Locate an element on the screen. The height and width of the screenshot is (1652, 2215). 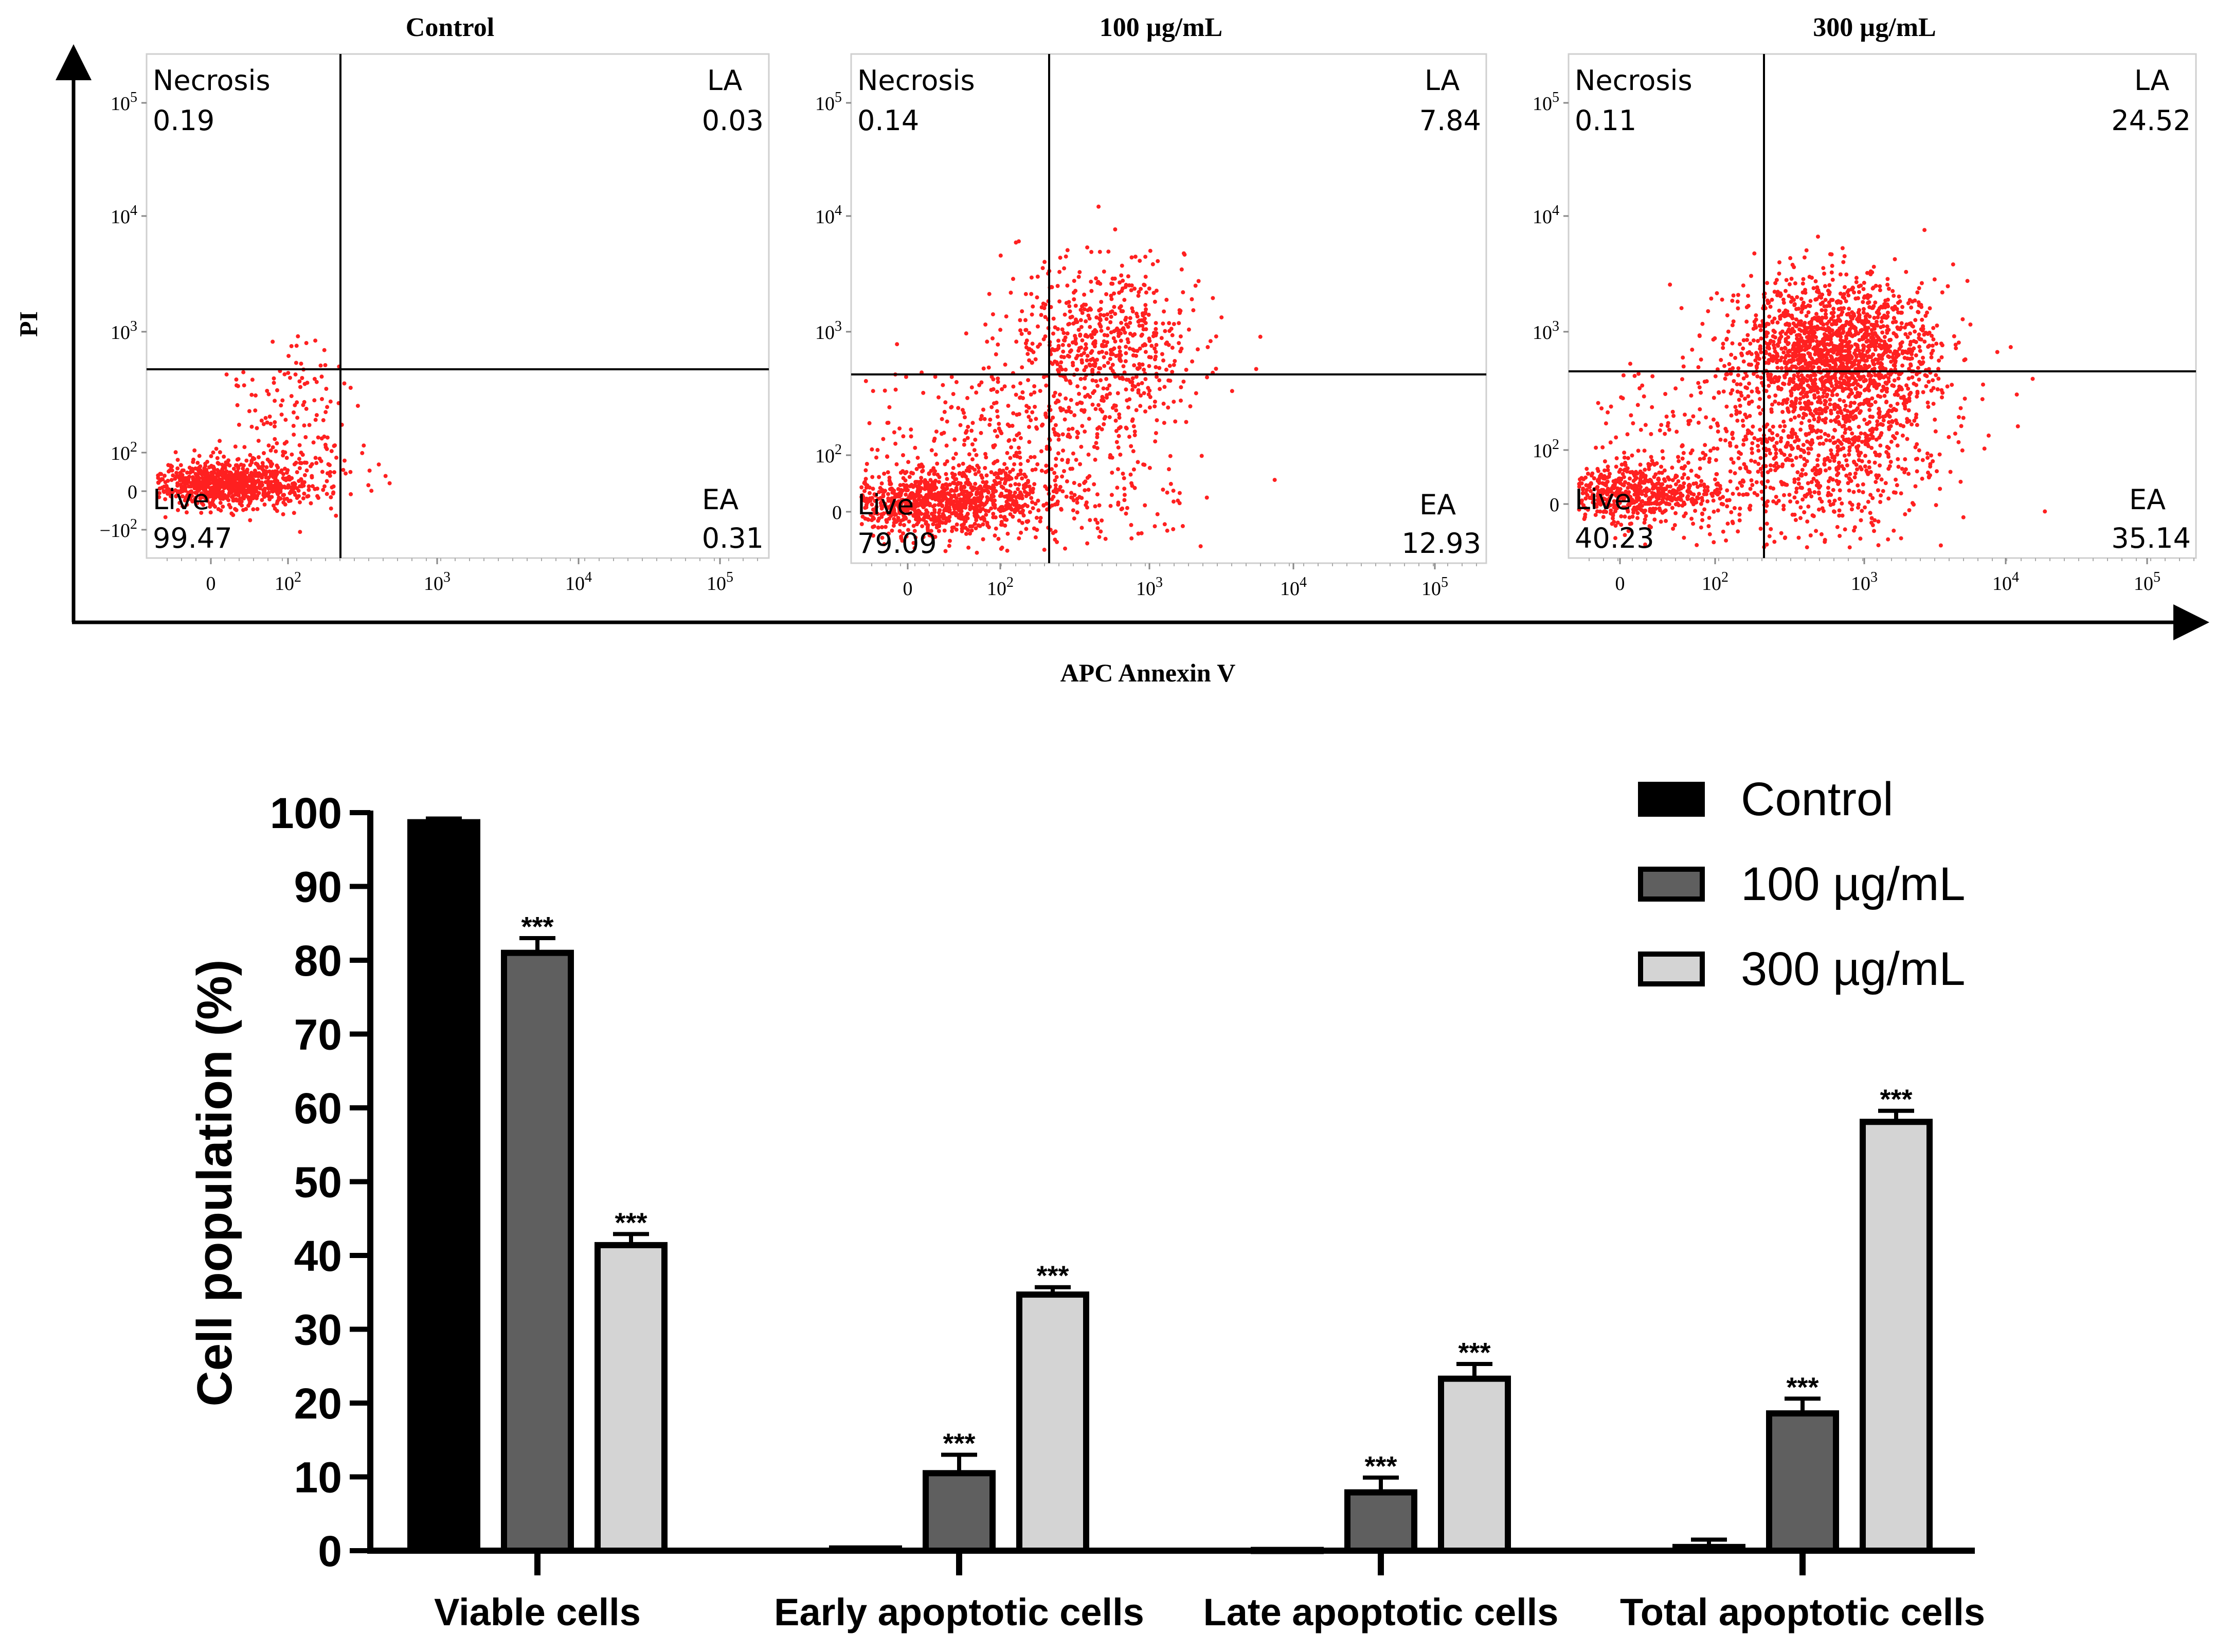
quadrant-live-value: 40.23 is located at coordinates (1614, 538).